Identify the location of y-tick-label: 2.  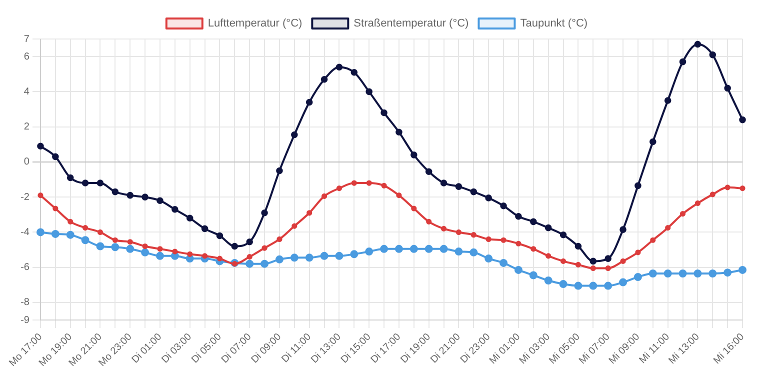
(27, 127).